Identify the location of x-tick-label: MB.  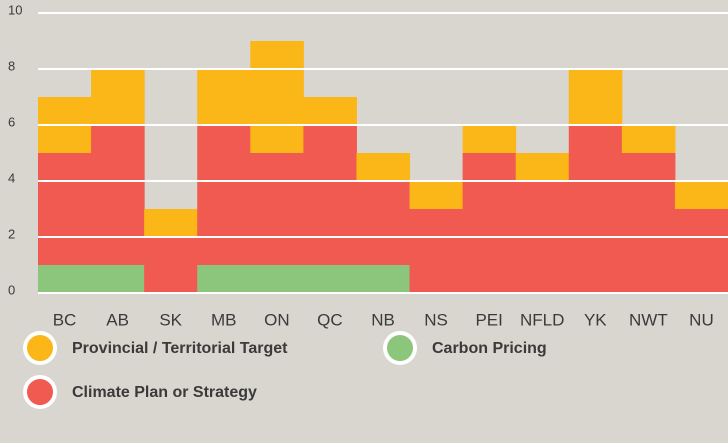
(224, 319).